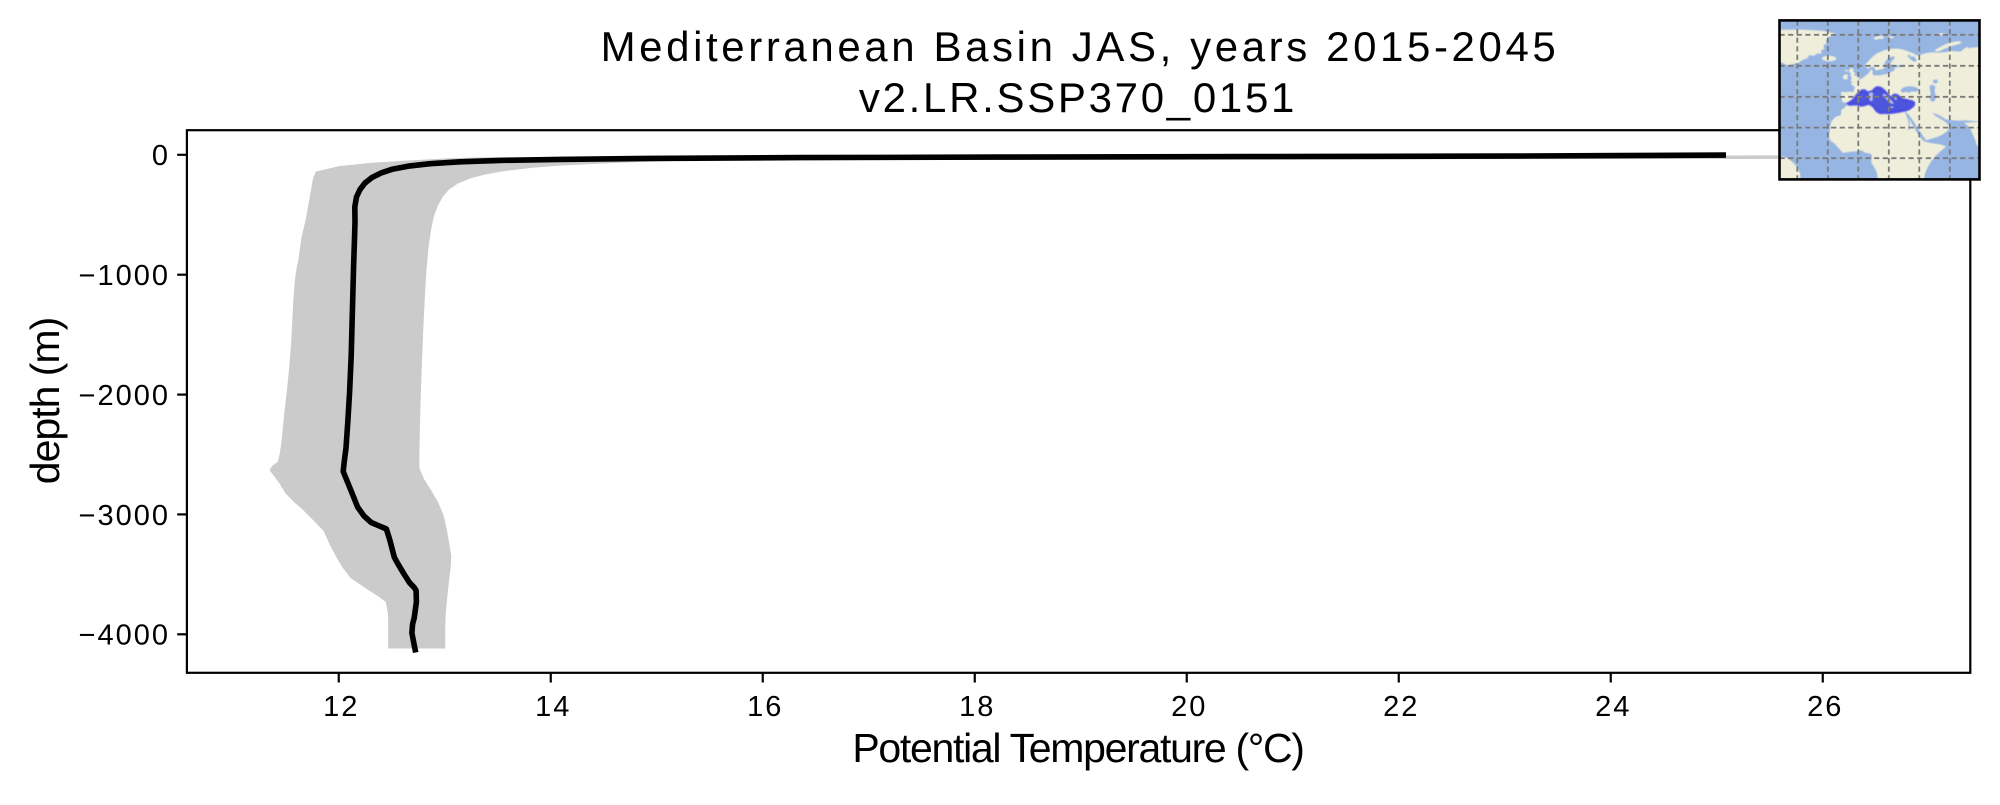 The image size is (2000, 805). I want to click on svg-text:Mediterranean Basin JAS, years: Mediterranean Basin JAS, years 2015-2045, so click(1080, 46).